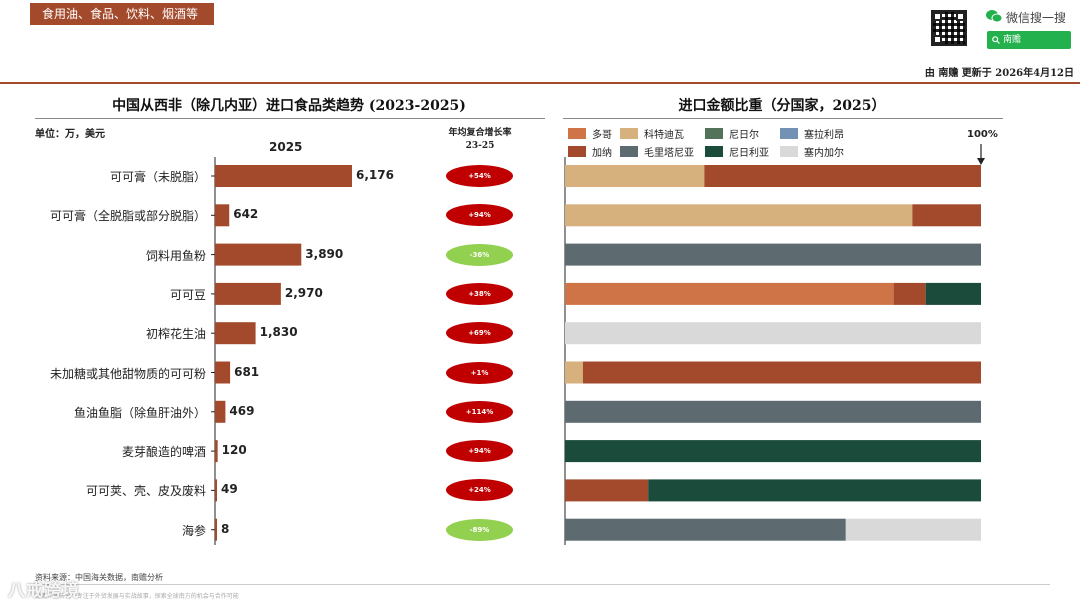 Image resolution: width=1080 pixels, height=608 pixels. Describe the element at coordinates (749, 153) in the screenshot. I see `legend-label: 尼日利亚` at that location.